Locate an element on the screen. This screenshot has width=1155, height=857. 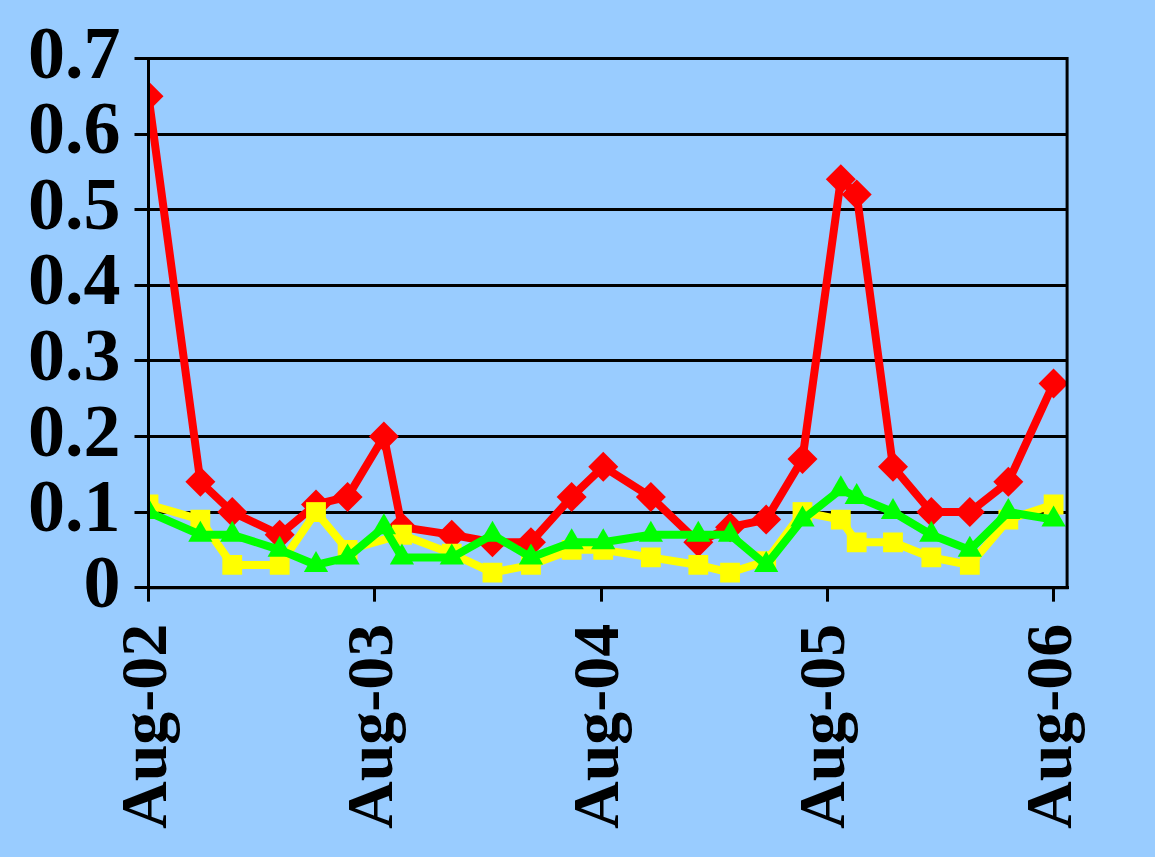
x-tick-label: Aug-04 is located at coordinates (596, 726).